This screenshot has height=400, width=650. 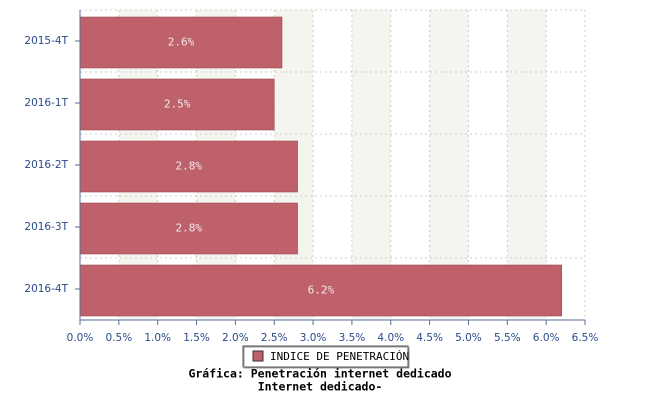 What do you see at coordinates (46, 289) in the screenshot?
I see `y-tick-label: 2016-4T` at bounding box center [46, 289].